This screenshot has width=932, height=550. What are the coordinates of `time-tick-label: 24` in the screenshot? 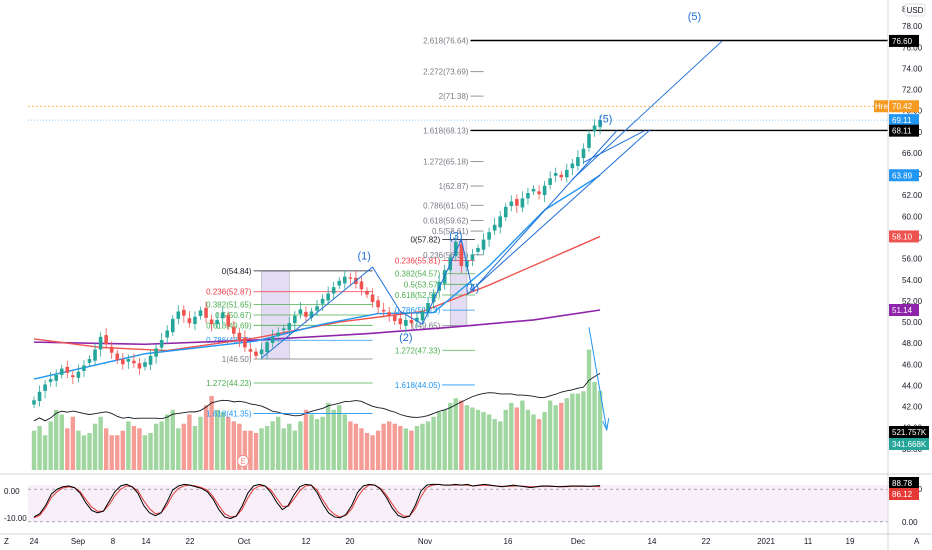 It's located at (34, 541).